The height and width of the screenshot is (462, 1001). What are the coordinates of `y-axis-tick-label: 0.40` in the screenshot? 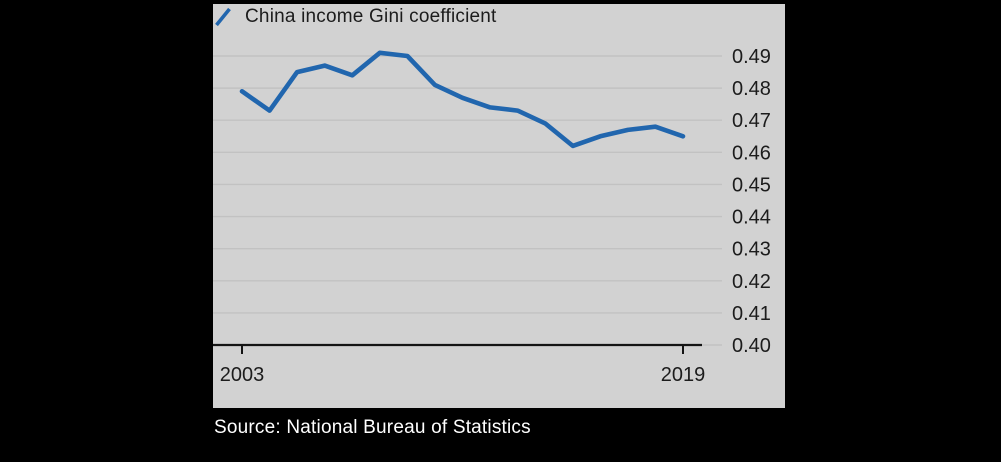 It's located at (751, 346).